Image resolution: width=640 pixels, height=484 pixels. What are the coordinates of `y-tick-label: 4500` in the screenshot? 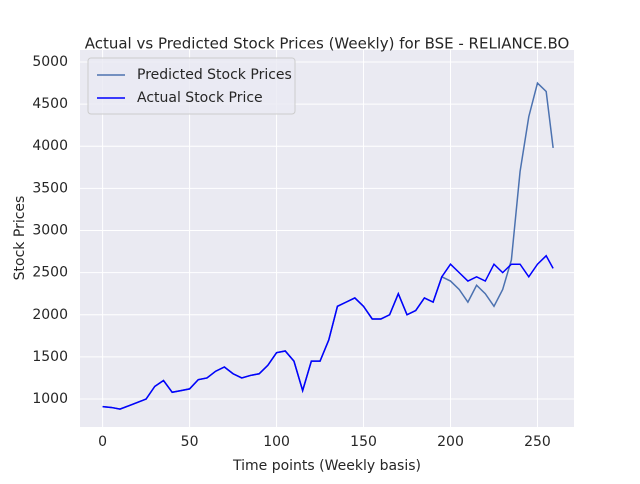 It's located at (50, 104).